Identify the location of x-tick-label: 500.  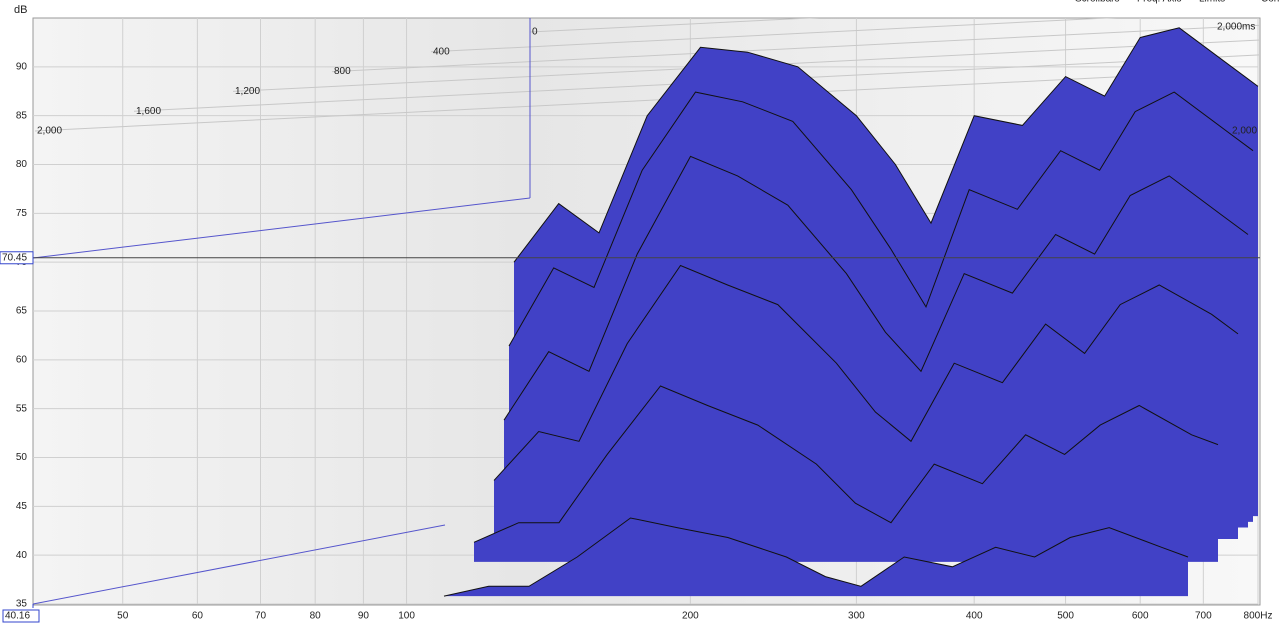
(1065, 616).